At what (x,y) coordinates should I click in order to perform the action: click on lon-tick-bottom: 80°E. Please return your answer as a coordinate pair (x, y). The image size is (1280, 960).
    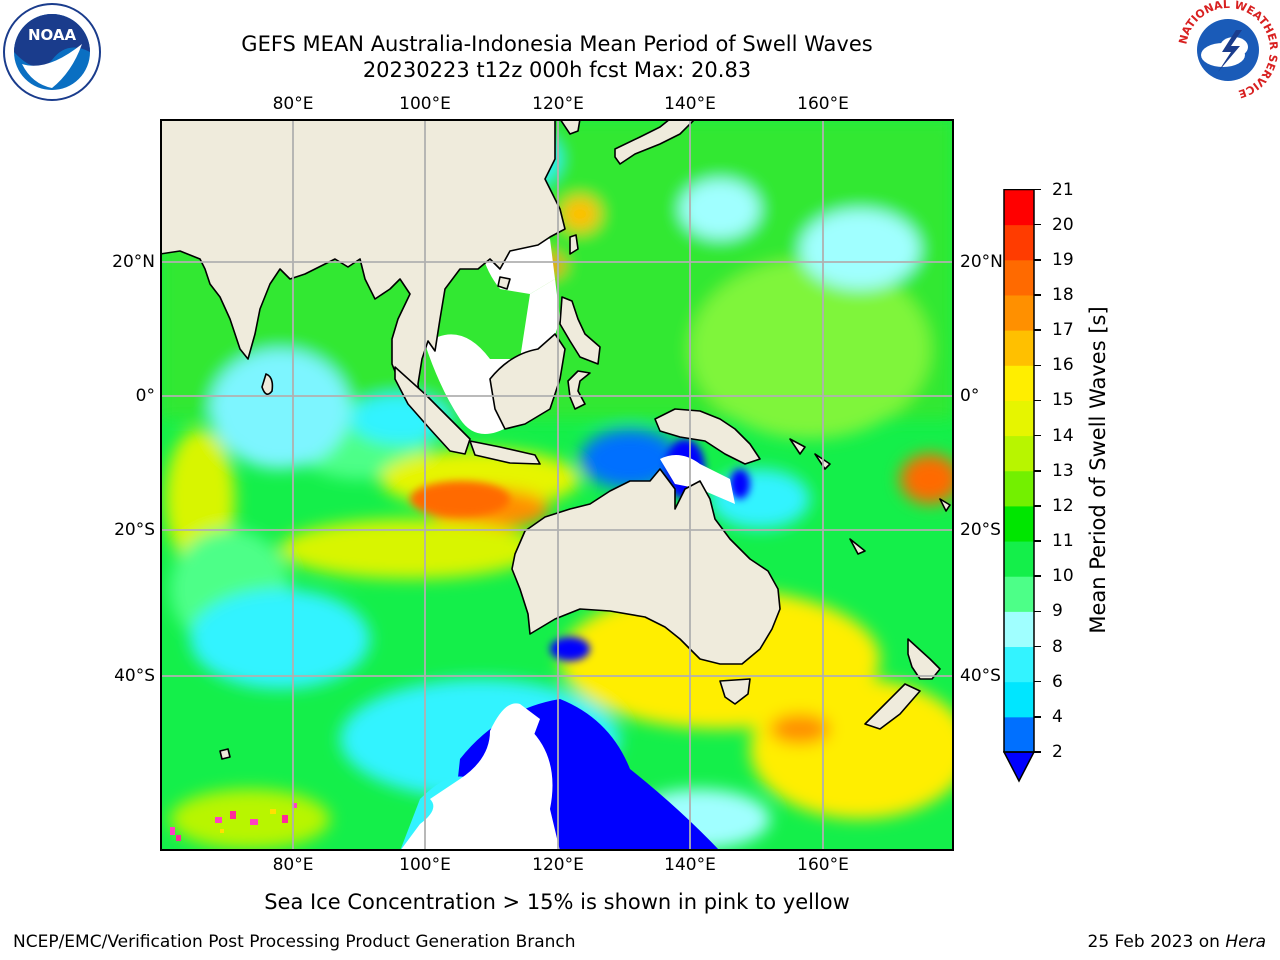
    Looking at the image, I should click on (293, 865).